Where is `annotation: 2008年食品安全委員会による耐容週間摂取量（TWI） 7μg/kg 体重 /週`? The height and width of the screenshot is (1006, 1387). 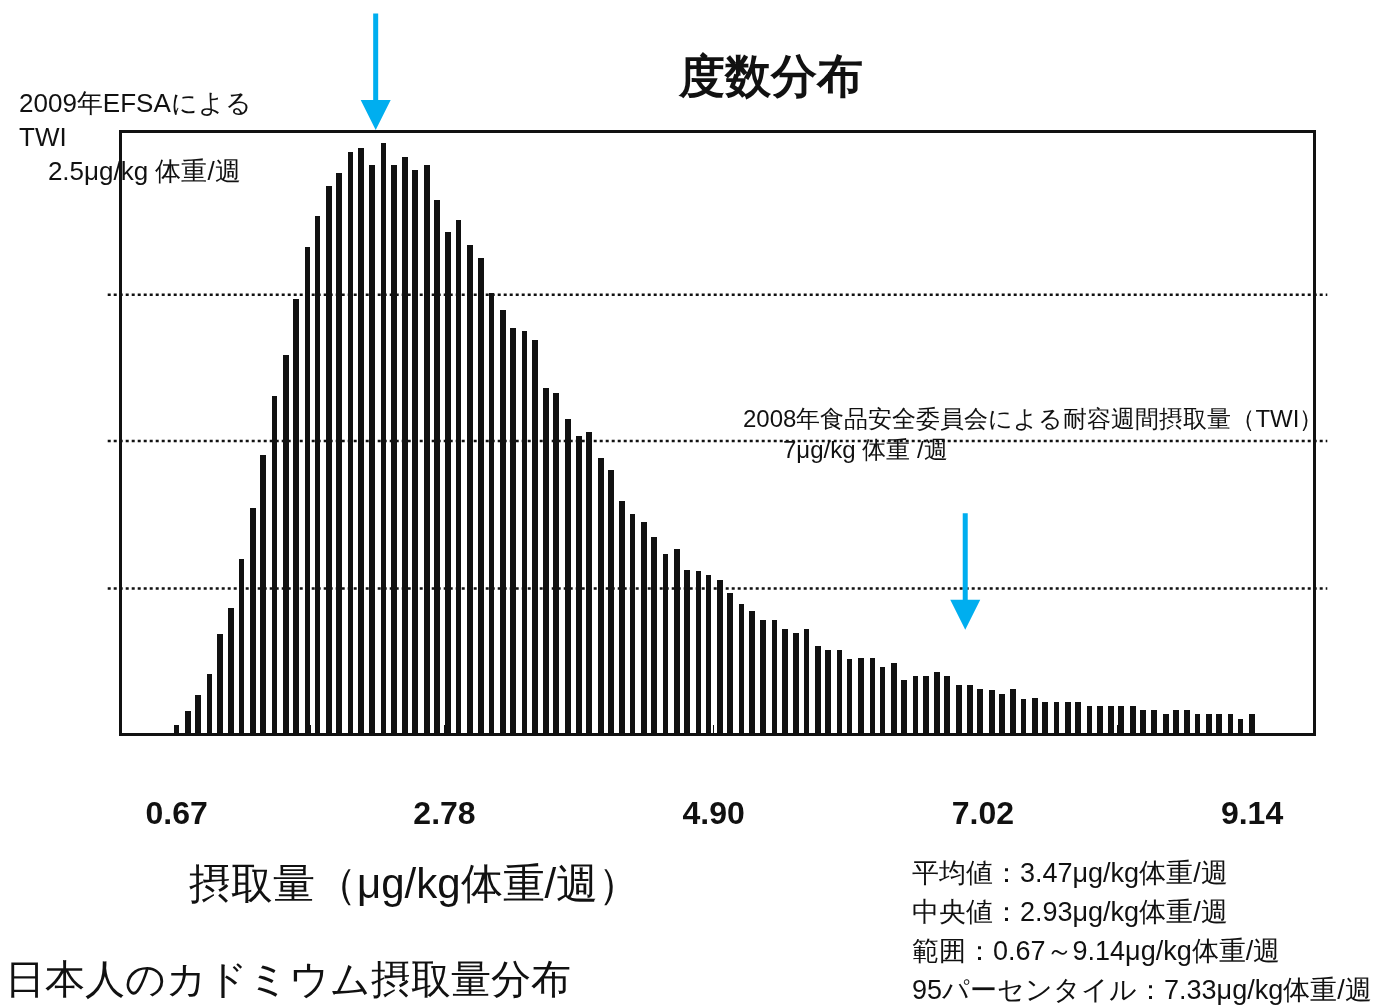 annotation: 2008年食品安全委員会による耐容週間摂取量（TWI） 7μg/kg 体重 /週 is located at coordinates (1033, 434).